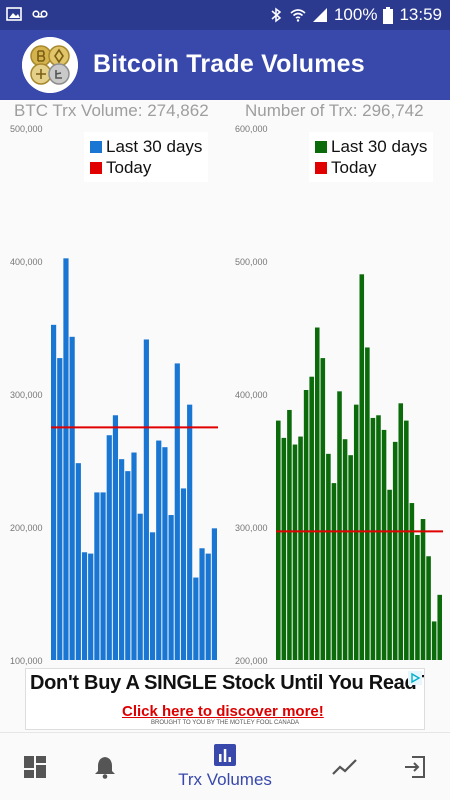 This screenshot has width=450, height=800. I want to click on btc-volume-y-tick-label: 200,000, so click(26, 528).